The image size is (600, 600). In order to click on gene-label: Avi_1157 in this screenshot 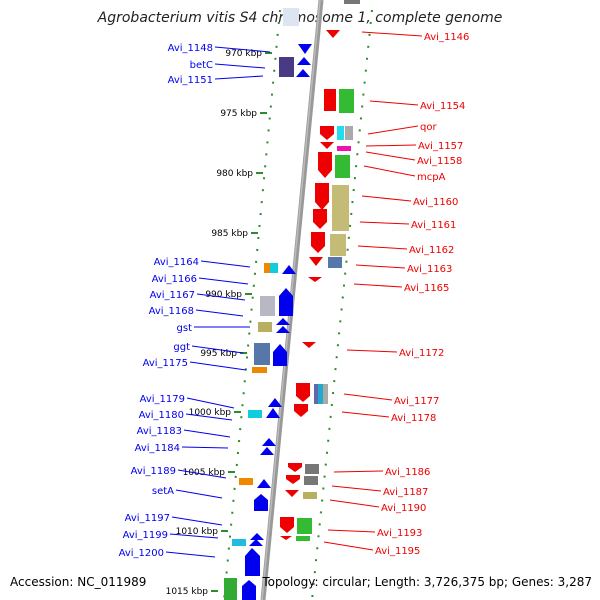, I will do `click(440, 146)`.